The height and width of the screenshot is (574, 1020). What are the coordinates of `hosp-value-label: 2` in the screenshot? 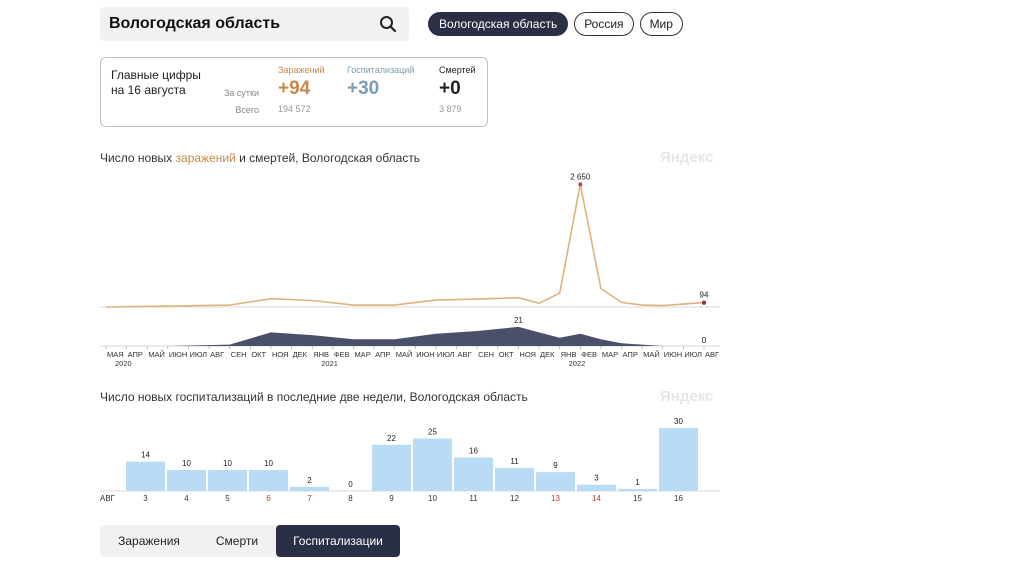 It's located at (309, 480).